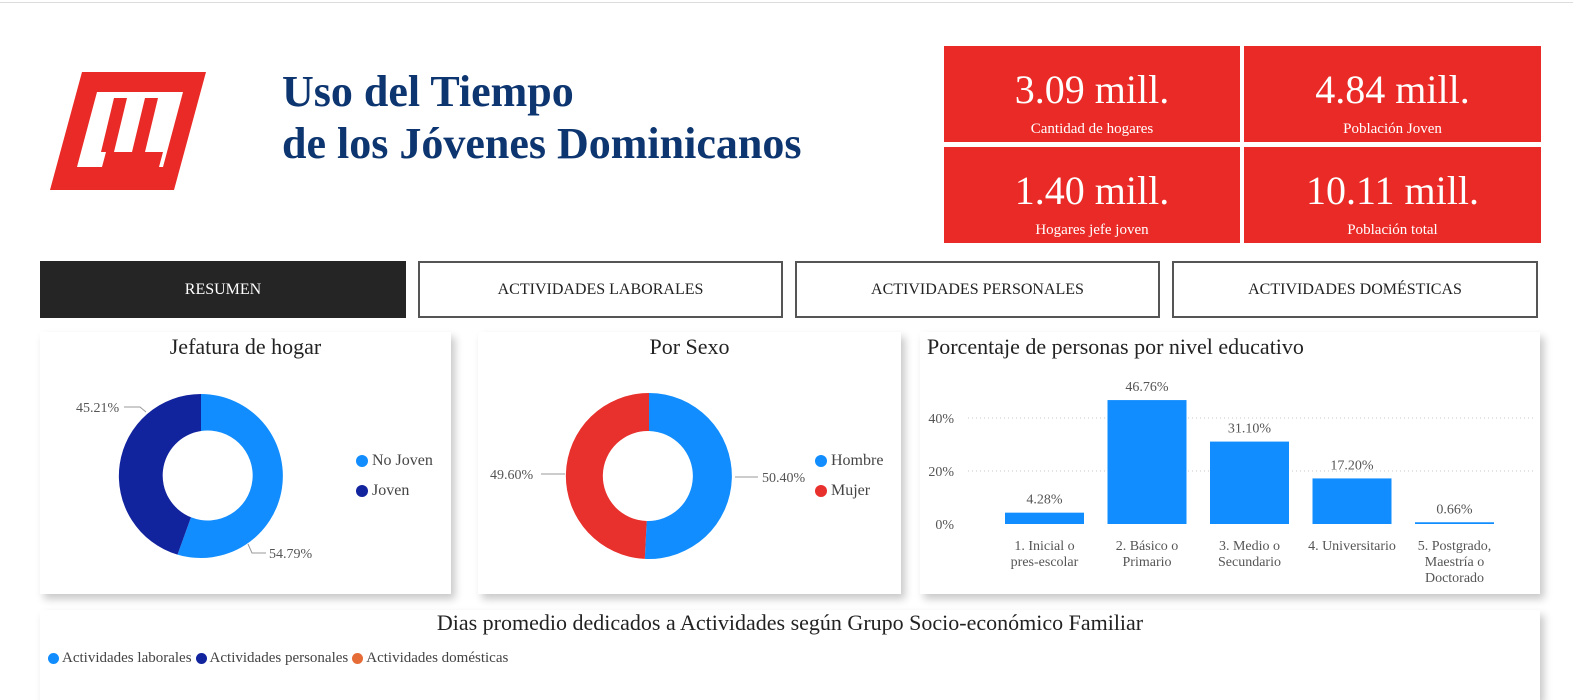  I want to click on x-tick-label: 5. Postgrado,, so click(1455, 546).